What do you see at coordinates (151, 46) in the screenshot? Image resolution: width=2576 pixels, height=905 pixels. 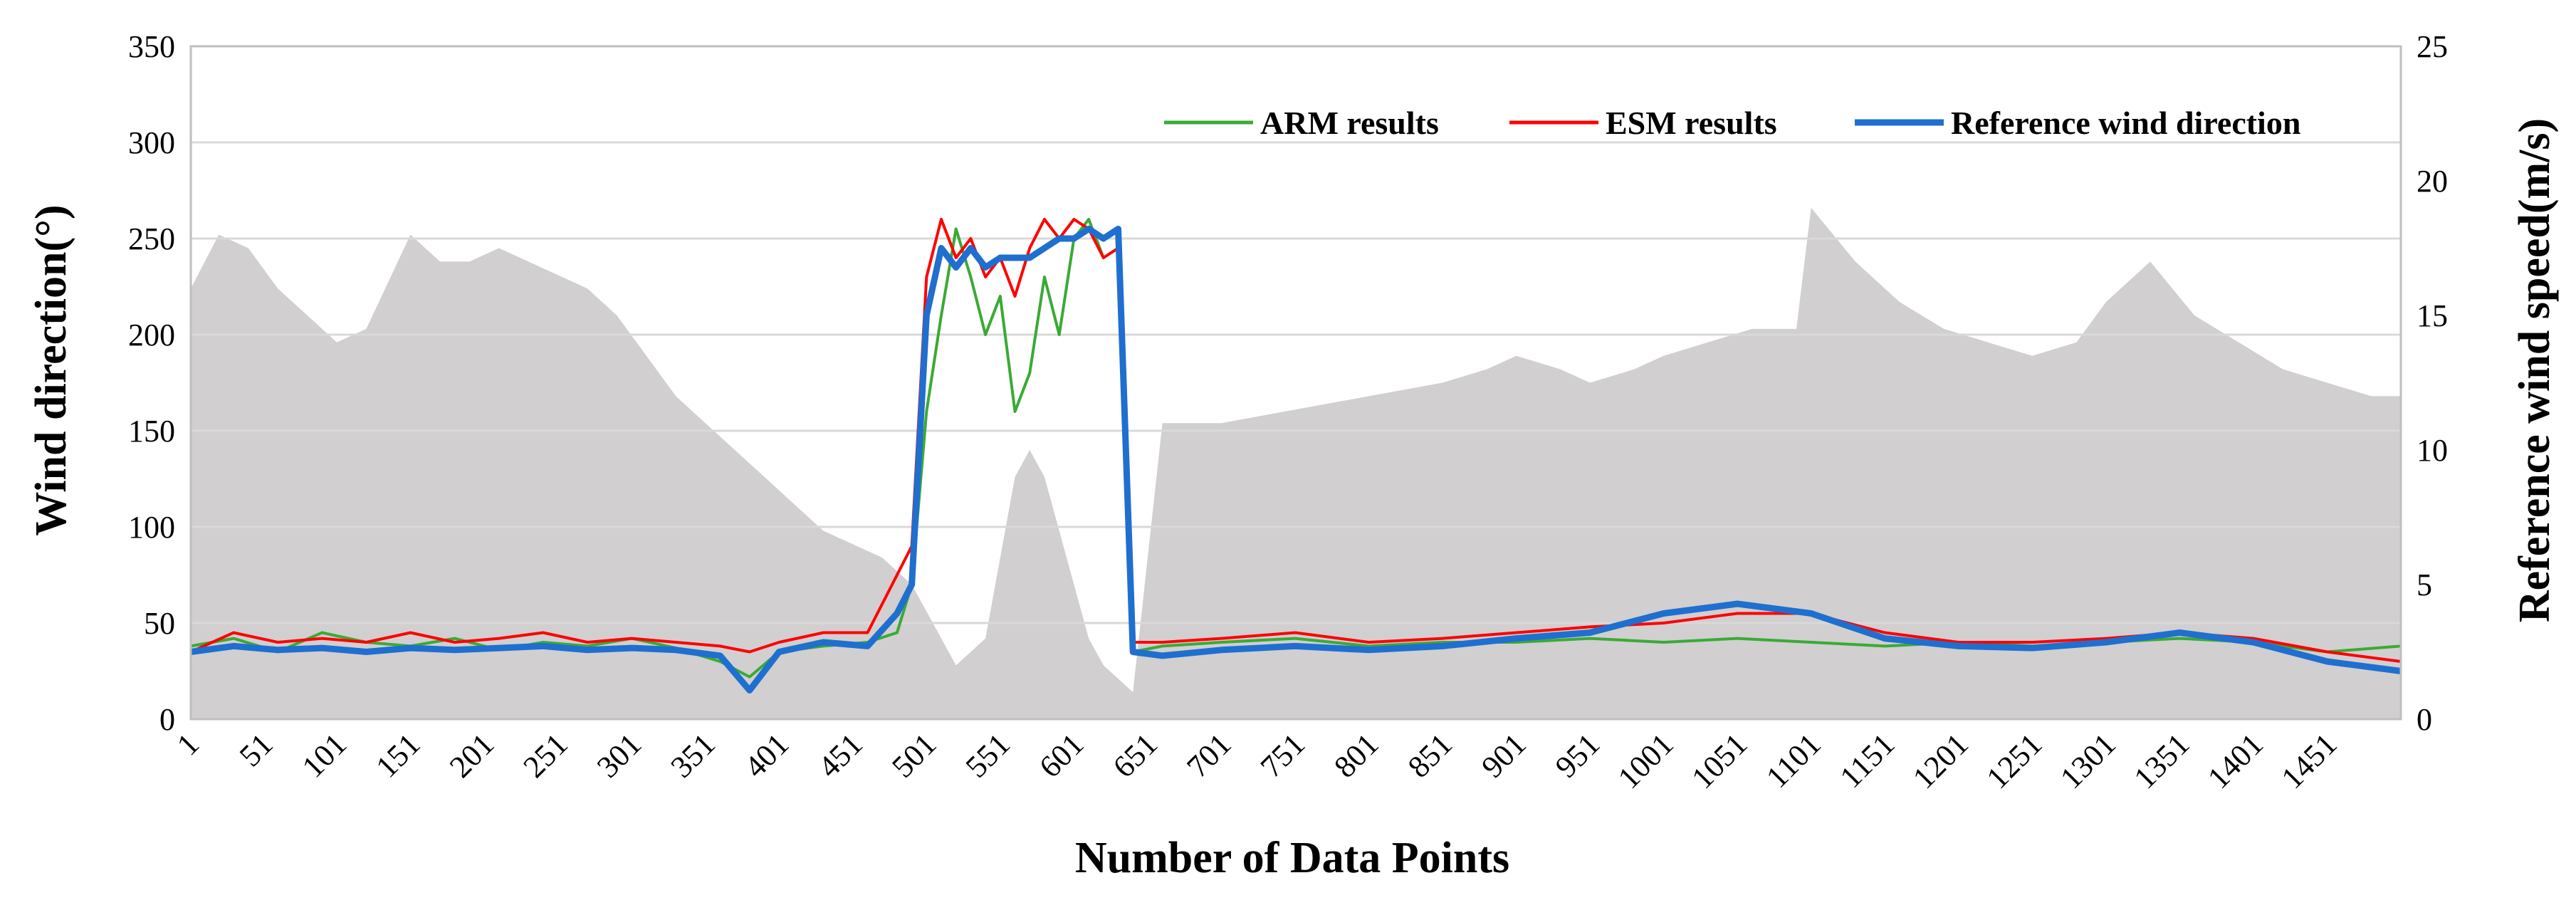 I see `y-left-tick-label: 350` at bounding box center [151, 46].